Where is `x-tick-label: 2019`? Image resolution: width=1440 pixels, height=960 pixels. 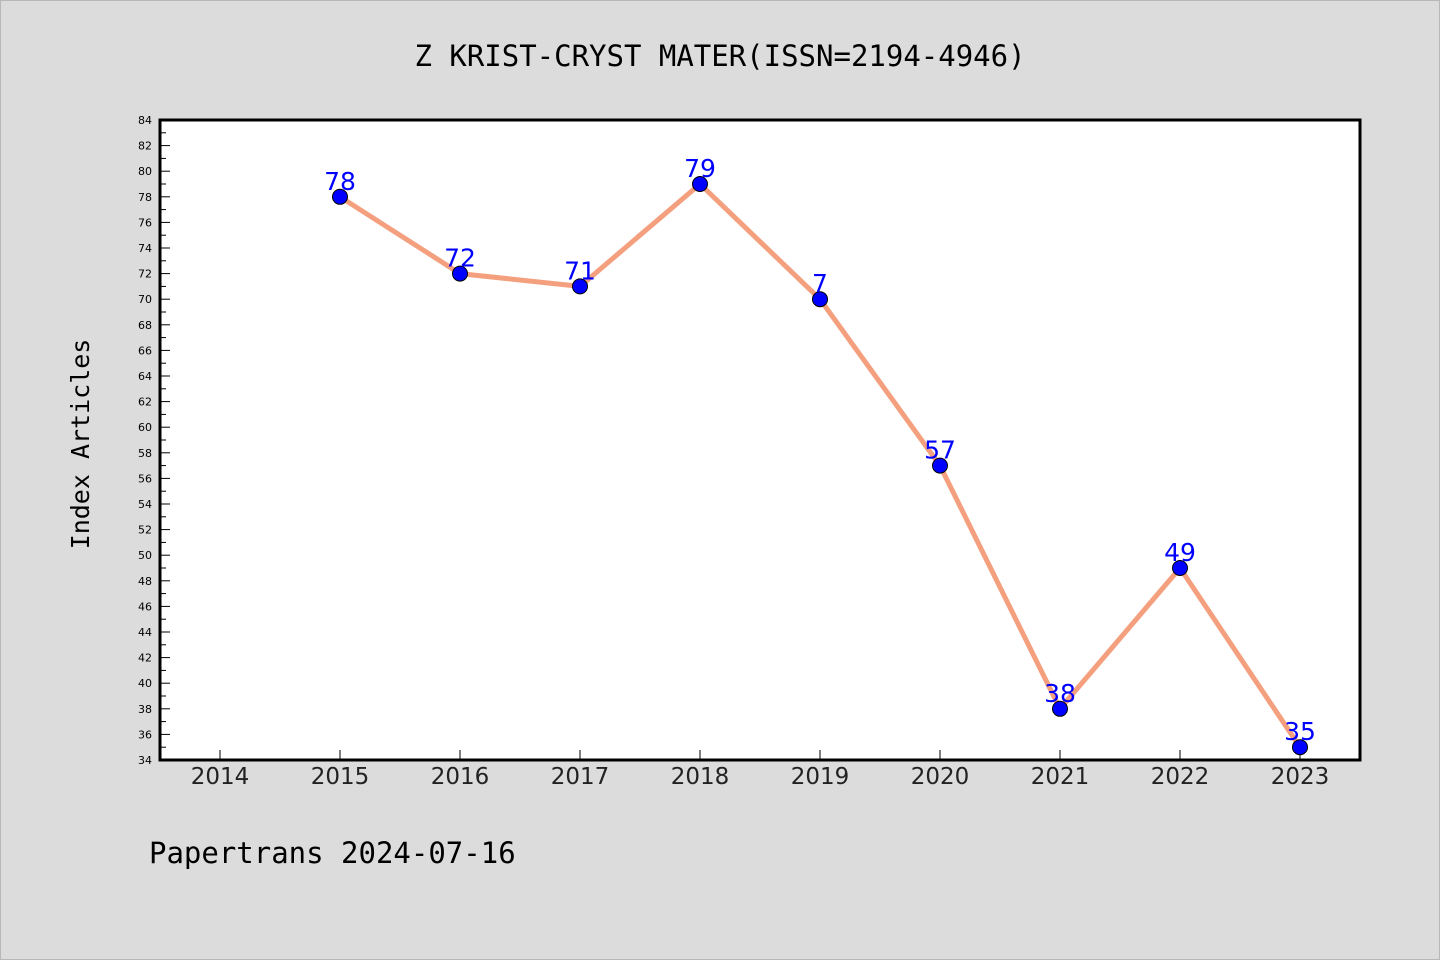 x-tick-label: 2019 is located at coordinates (820, 777).